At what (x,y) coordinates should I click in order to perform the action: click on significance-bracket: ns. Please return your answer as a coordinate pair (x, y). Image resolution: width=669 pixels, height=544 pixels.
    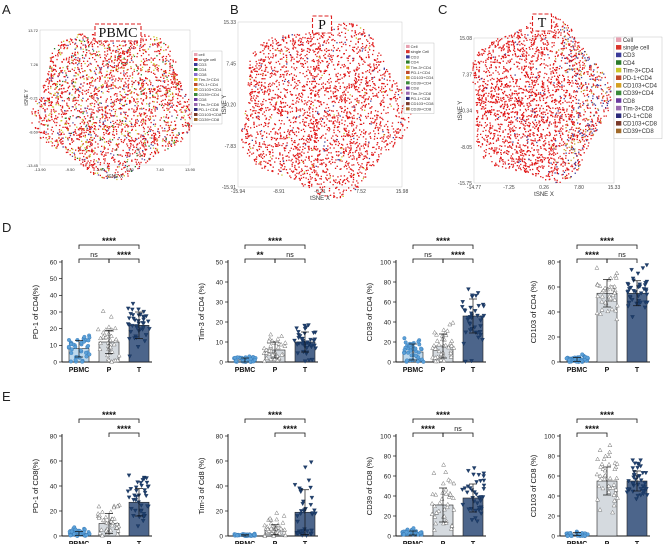
    Looking at the image, I should click on (428, 257).